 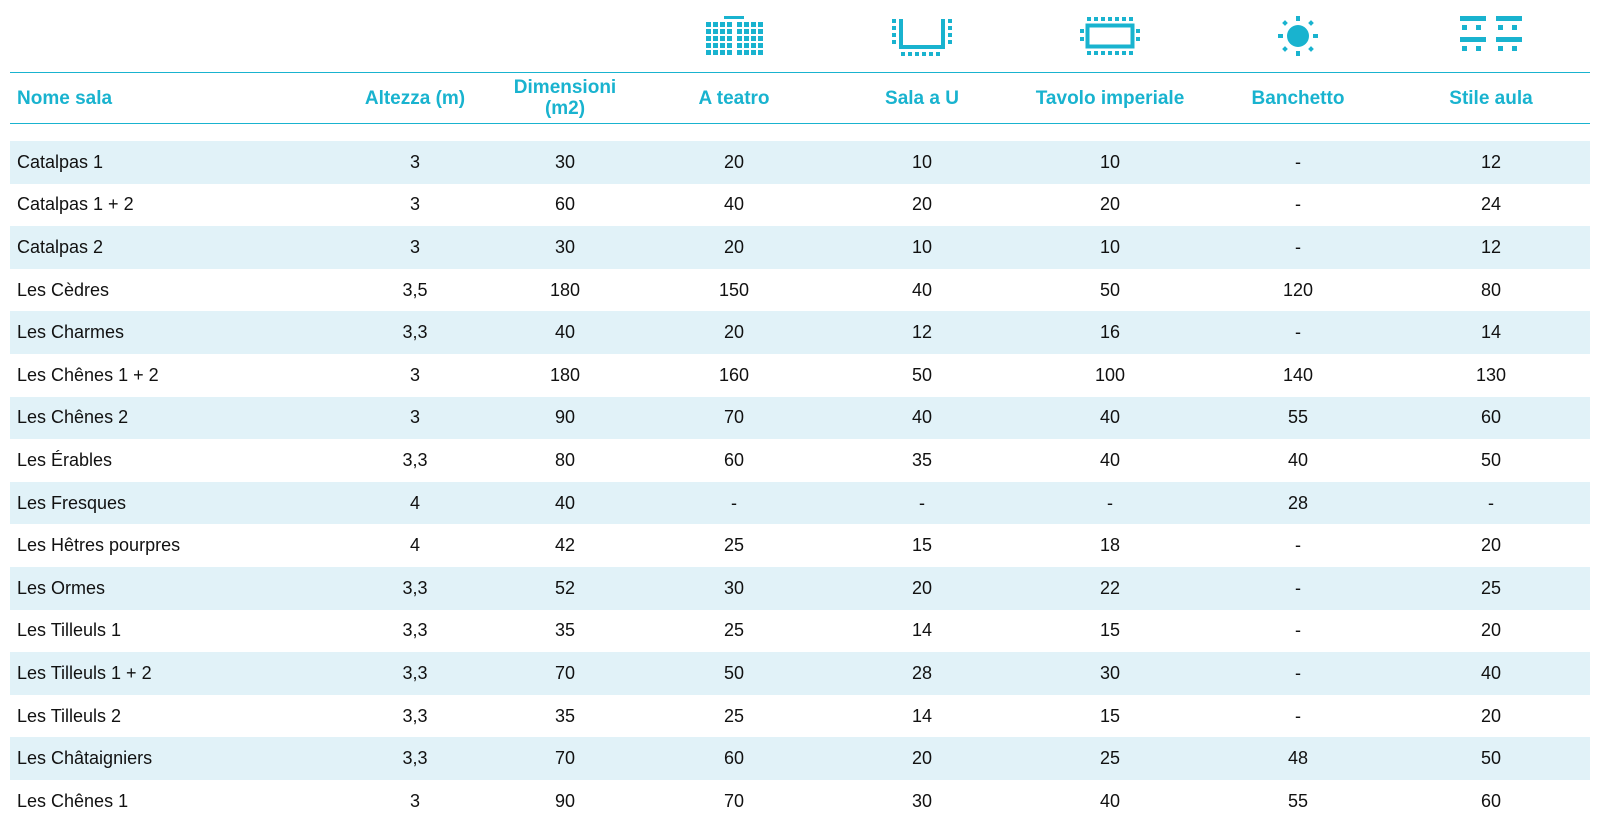 I want to click on cell-sala-a-u: -, so click(x=922, y=502).